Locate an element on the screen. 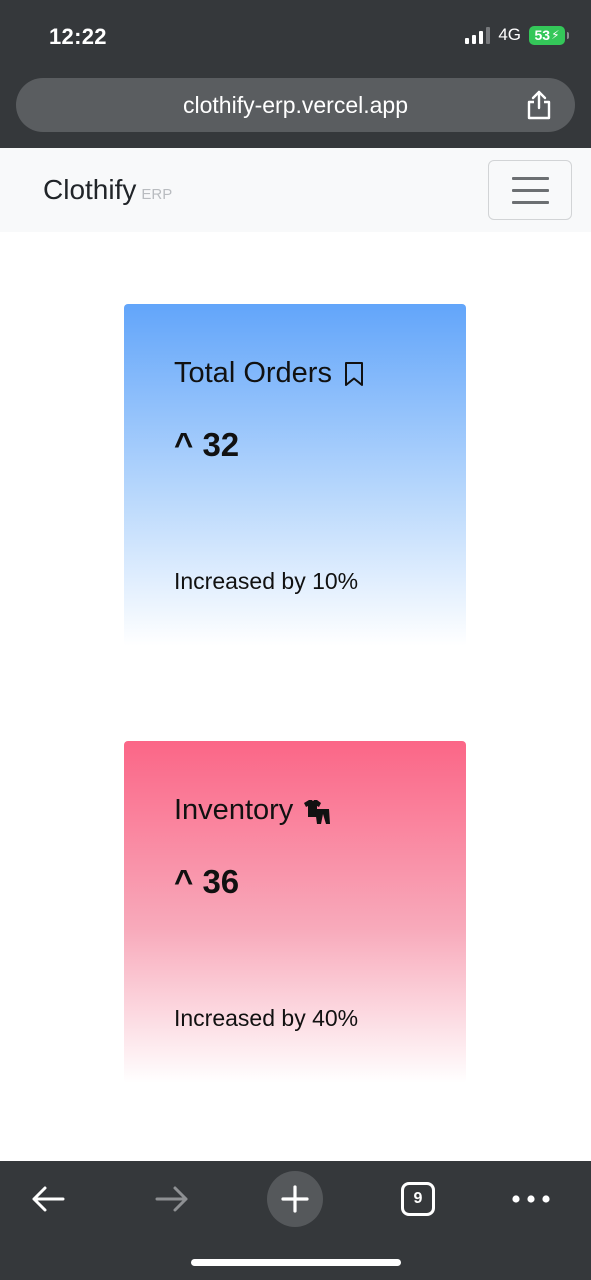  brand: Clothify ERP is located at coordinates (107, 190).